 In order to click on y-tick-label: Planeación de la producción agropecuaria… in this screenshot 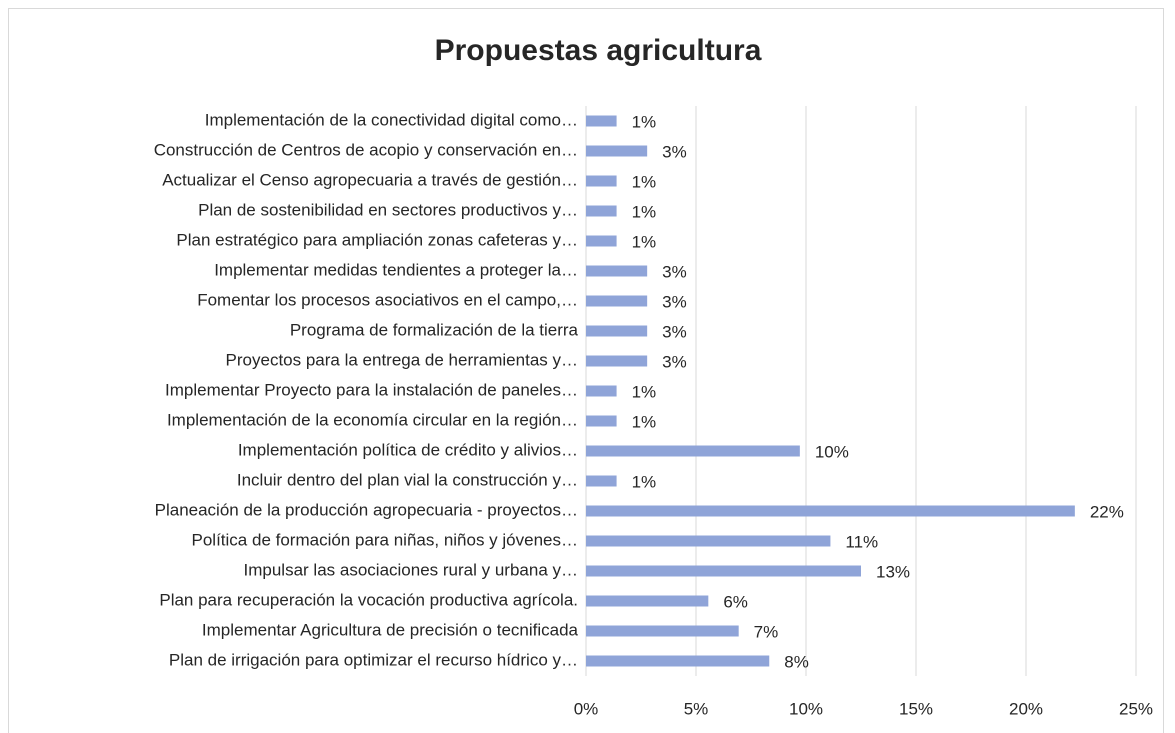, I will do `click(366, 509)`.